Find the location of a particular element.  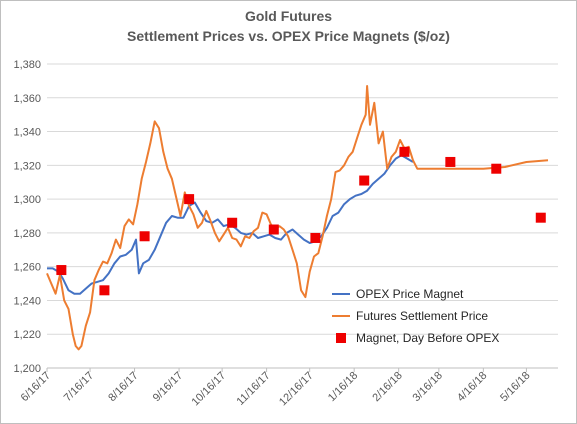

x-tick-label: 11/16/17 is located at coordinates (254, 389).